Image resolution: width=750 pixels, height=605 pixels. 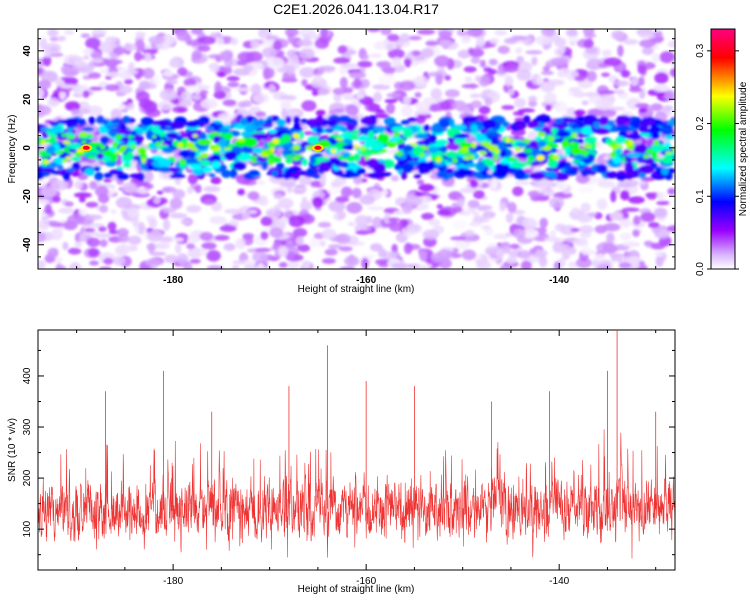 What do you see at coordinates (356, 9) in the screenshot?
I see `figure-title: C2E1.2026.041.13.04.R17` at bounding box center [356, 9].